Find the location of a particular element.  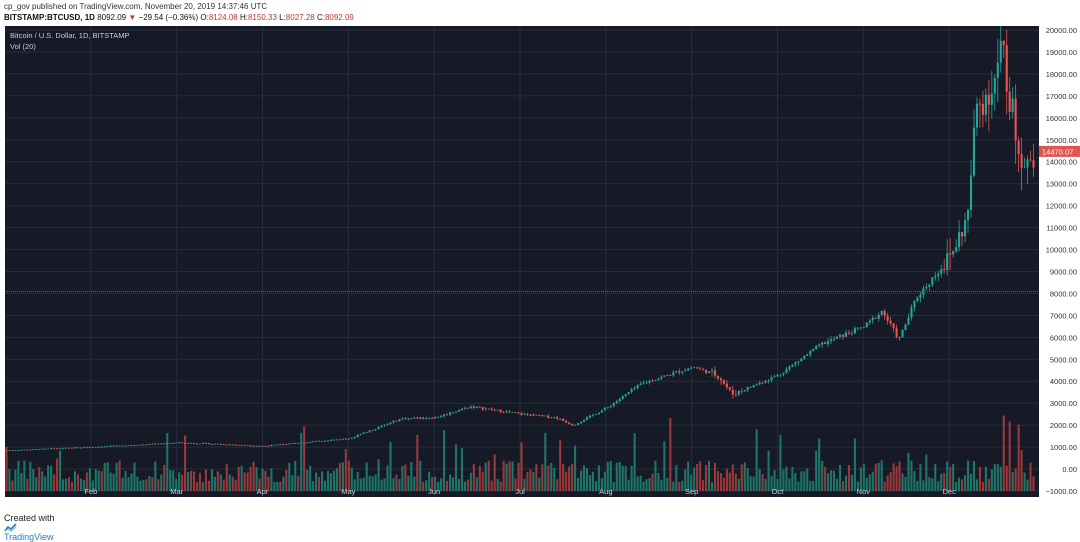

tradingview-logo-icon is located at coordinates (11, 527).